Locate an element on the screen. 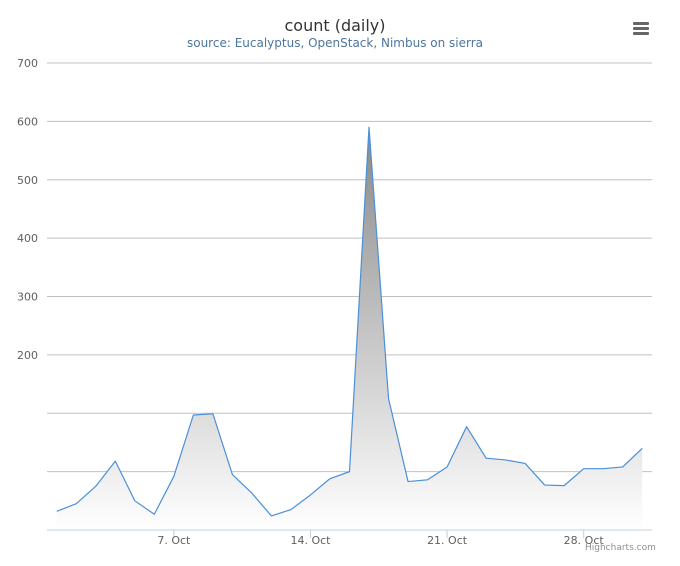  x-tick-label: 14. Oct is located at coordinates (310, 540).